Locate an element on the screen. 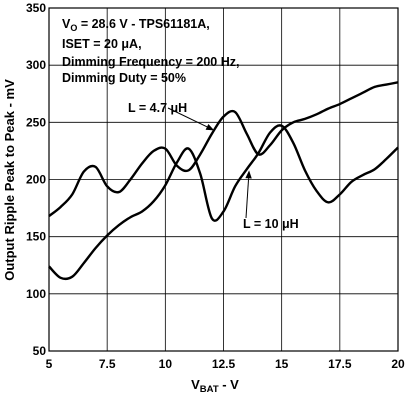  leader-line-10uh is located at coordinates (247, 198).